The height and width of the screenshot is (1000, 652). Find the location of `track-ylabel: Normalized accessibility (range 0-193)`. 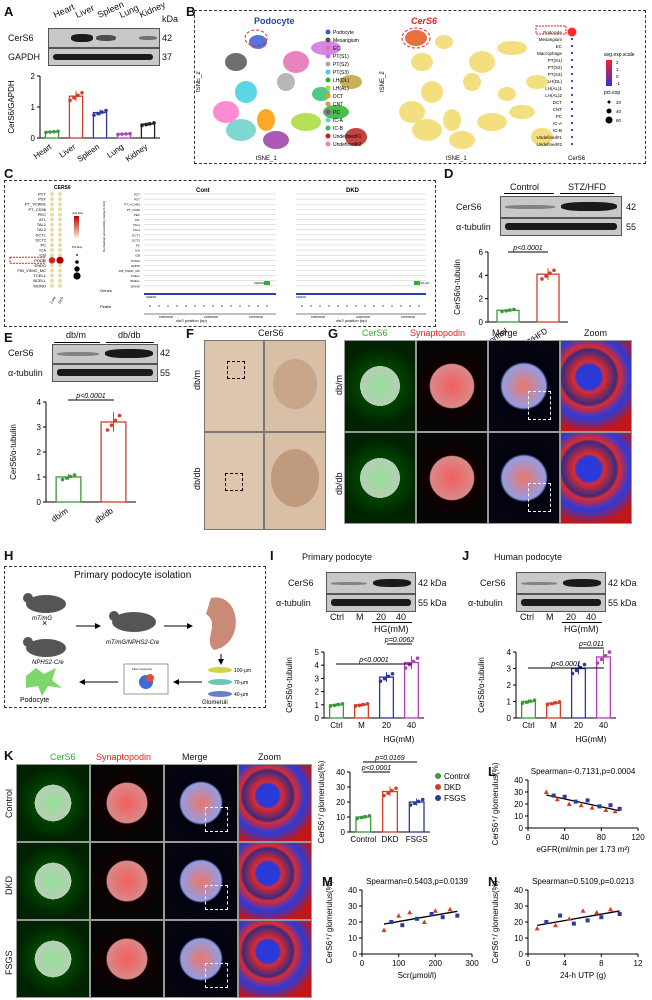

track-ylabel: Normalized accessibility (range 0-193) is located at coordinates (104, 226).